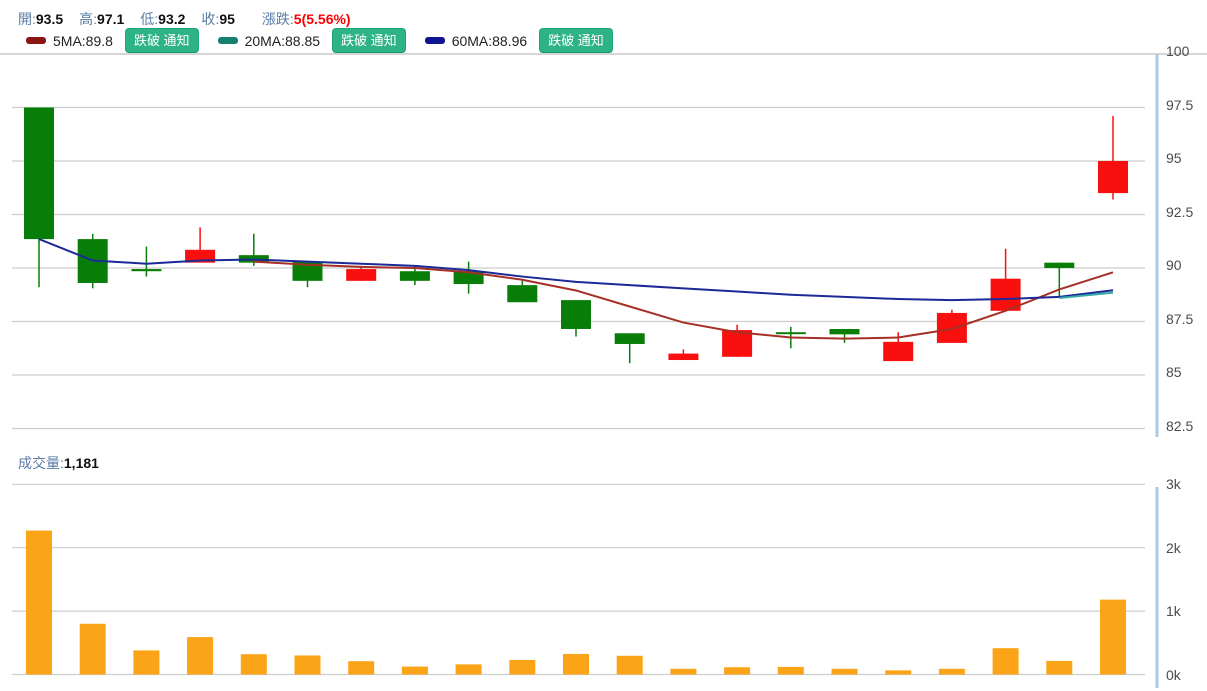 The width and height of the screenshot is (1207, 691). Describe the element at coordinates (1180, 104) in the screenshot. I see `price-axis-tick: 97.5` at that location.